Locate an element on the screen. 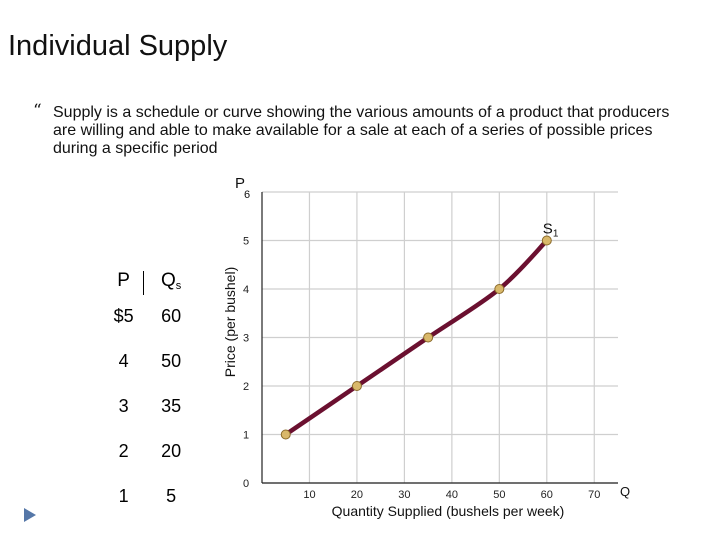  y-tick-label: 3 is located at coordinates (246, 339).